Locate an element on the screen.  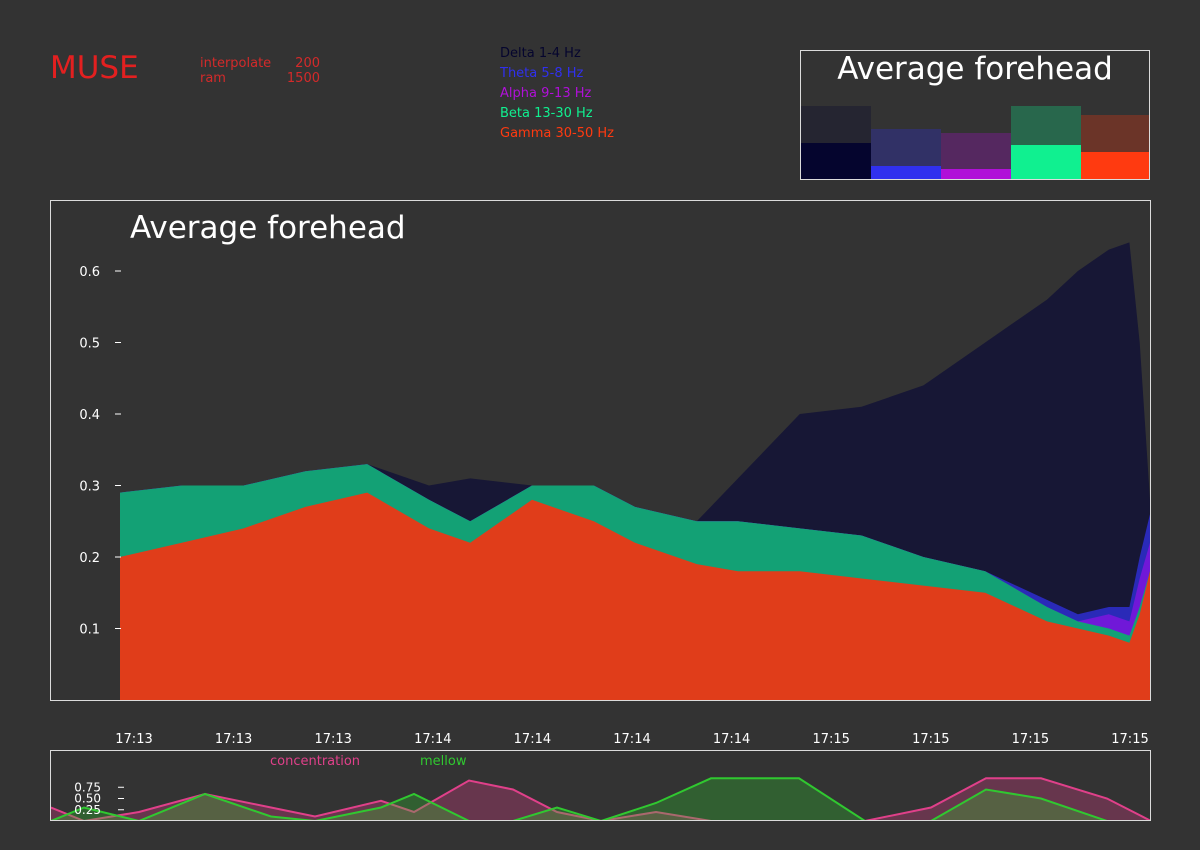
legend-beta: Beta 13-30 Hz is located at coordinates (546, 113).